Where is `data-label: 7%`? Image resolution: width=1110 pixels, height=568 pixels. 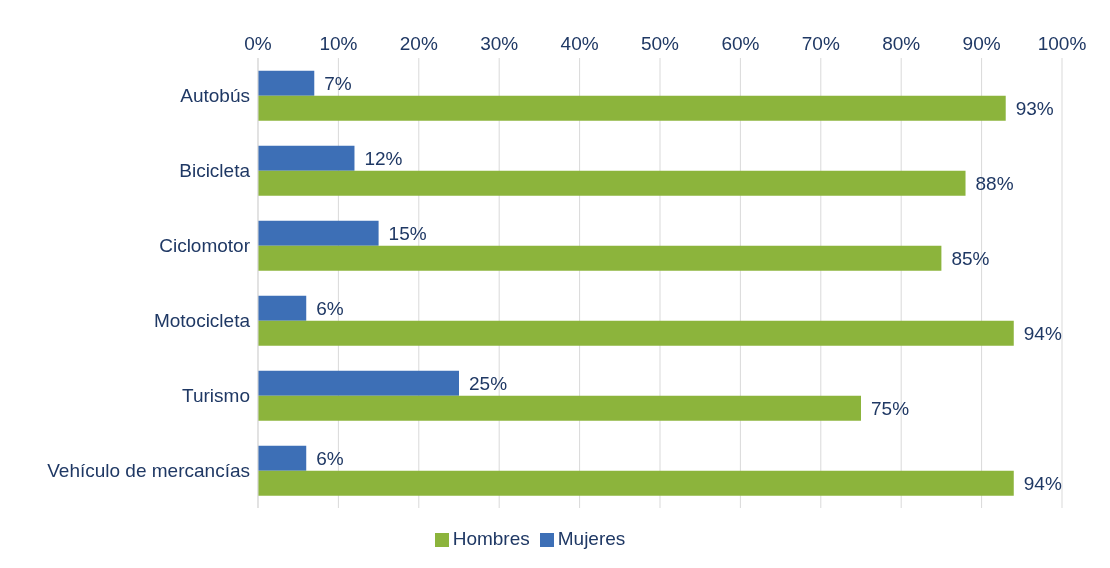 data-label: 7% is located at coordinates (338, 83).